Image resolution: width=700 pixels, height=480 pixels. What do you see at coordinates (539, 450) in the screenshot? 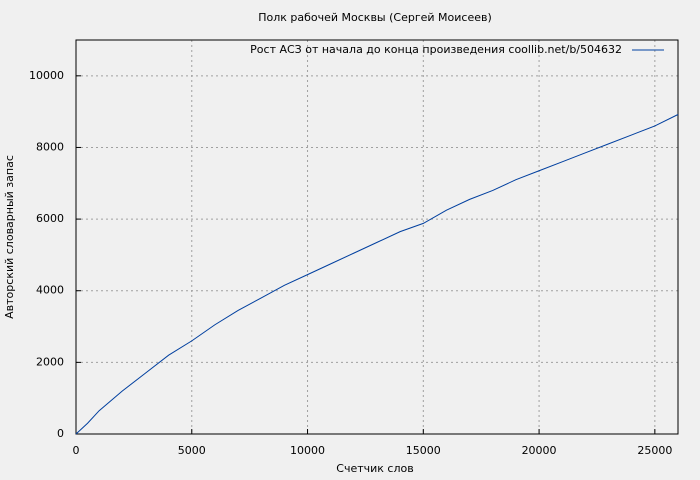
I see `x-tick-label: 20000` at bounding box center [539, 450].